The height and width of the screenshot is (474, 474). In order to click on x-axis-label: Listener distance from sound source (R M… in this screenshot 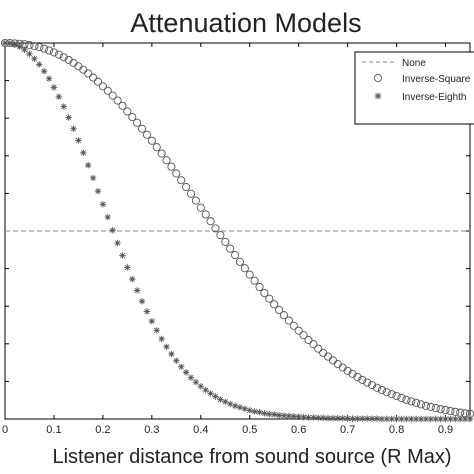, I will do `click(251, 457)`.